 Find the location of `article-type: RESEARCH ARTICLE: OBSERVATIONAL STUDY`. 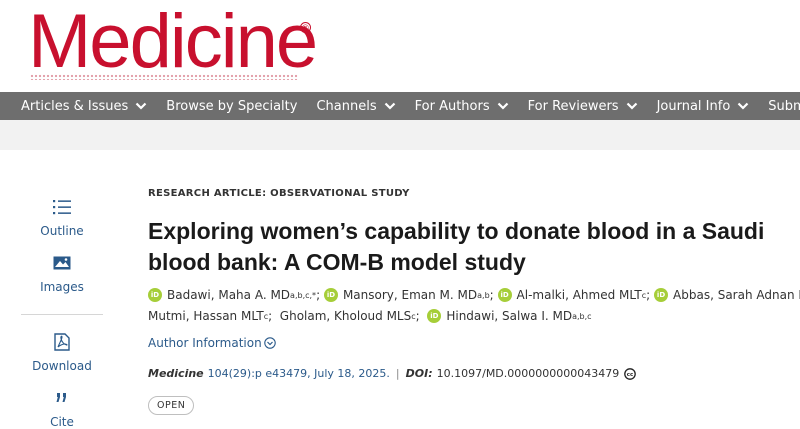

article-type: RESEARCH ARTICLE: OBSERVATIONAL STUDY is located at coordinates (279, 193).